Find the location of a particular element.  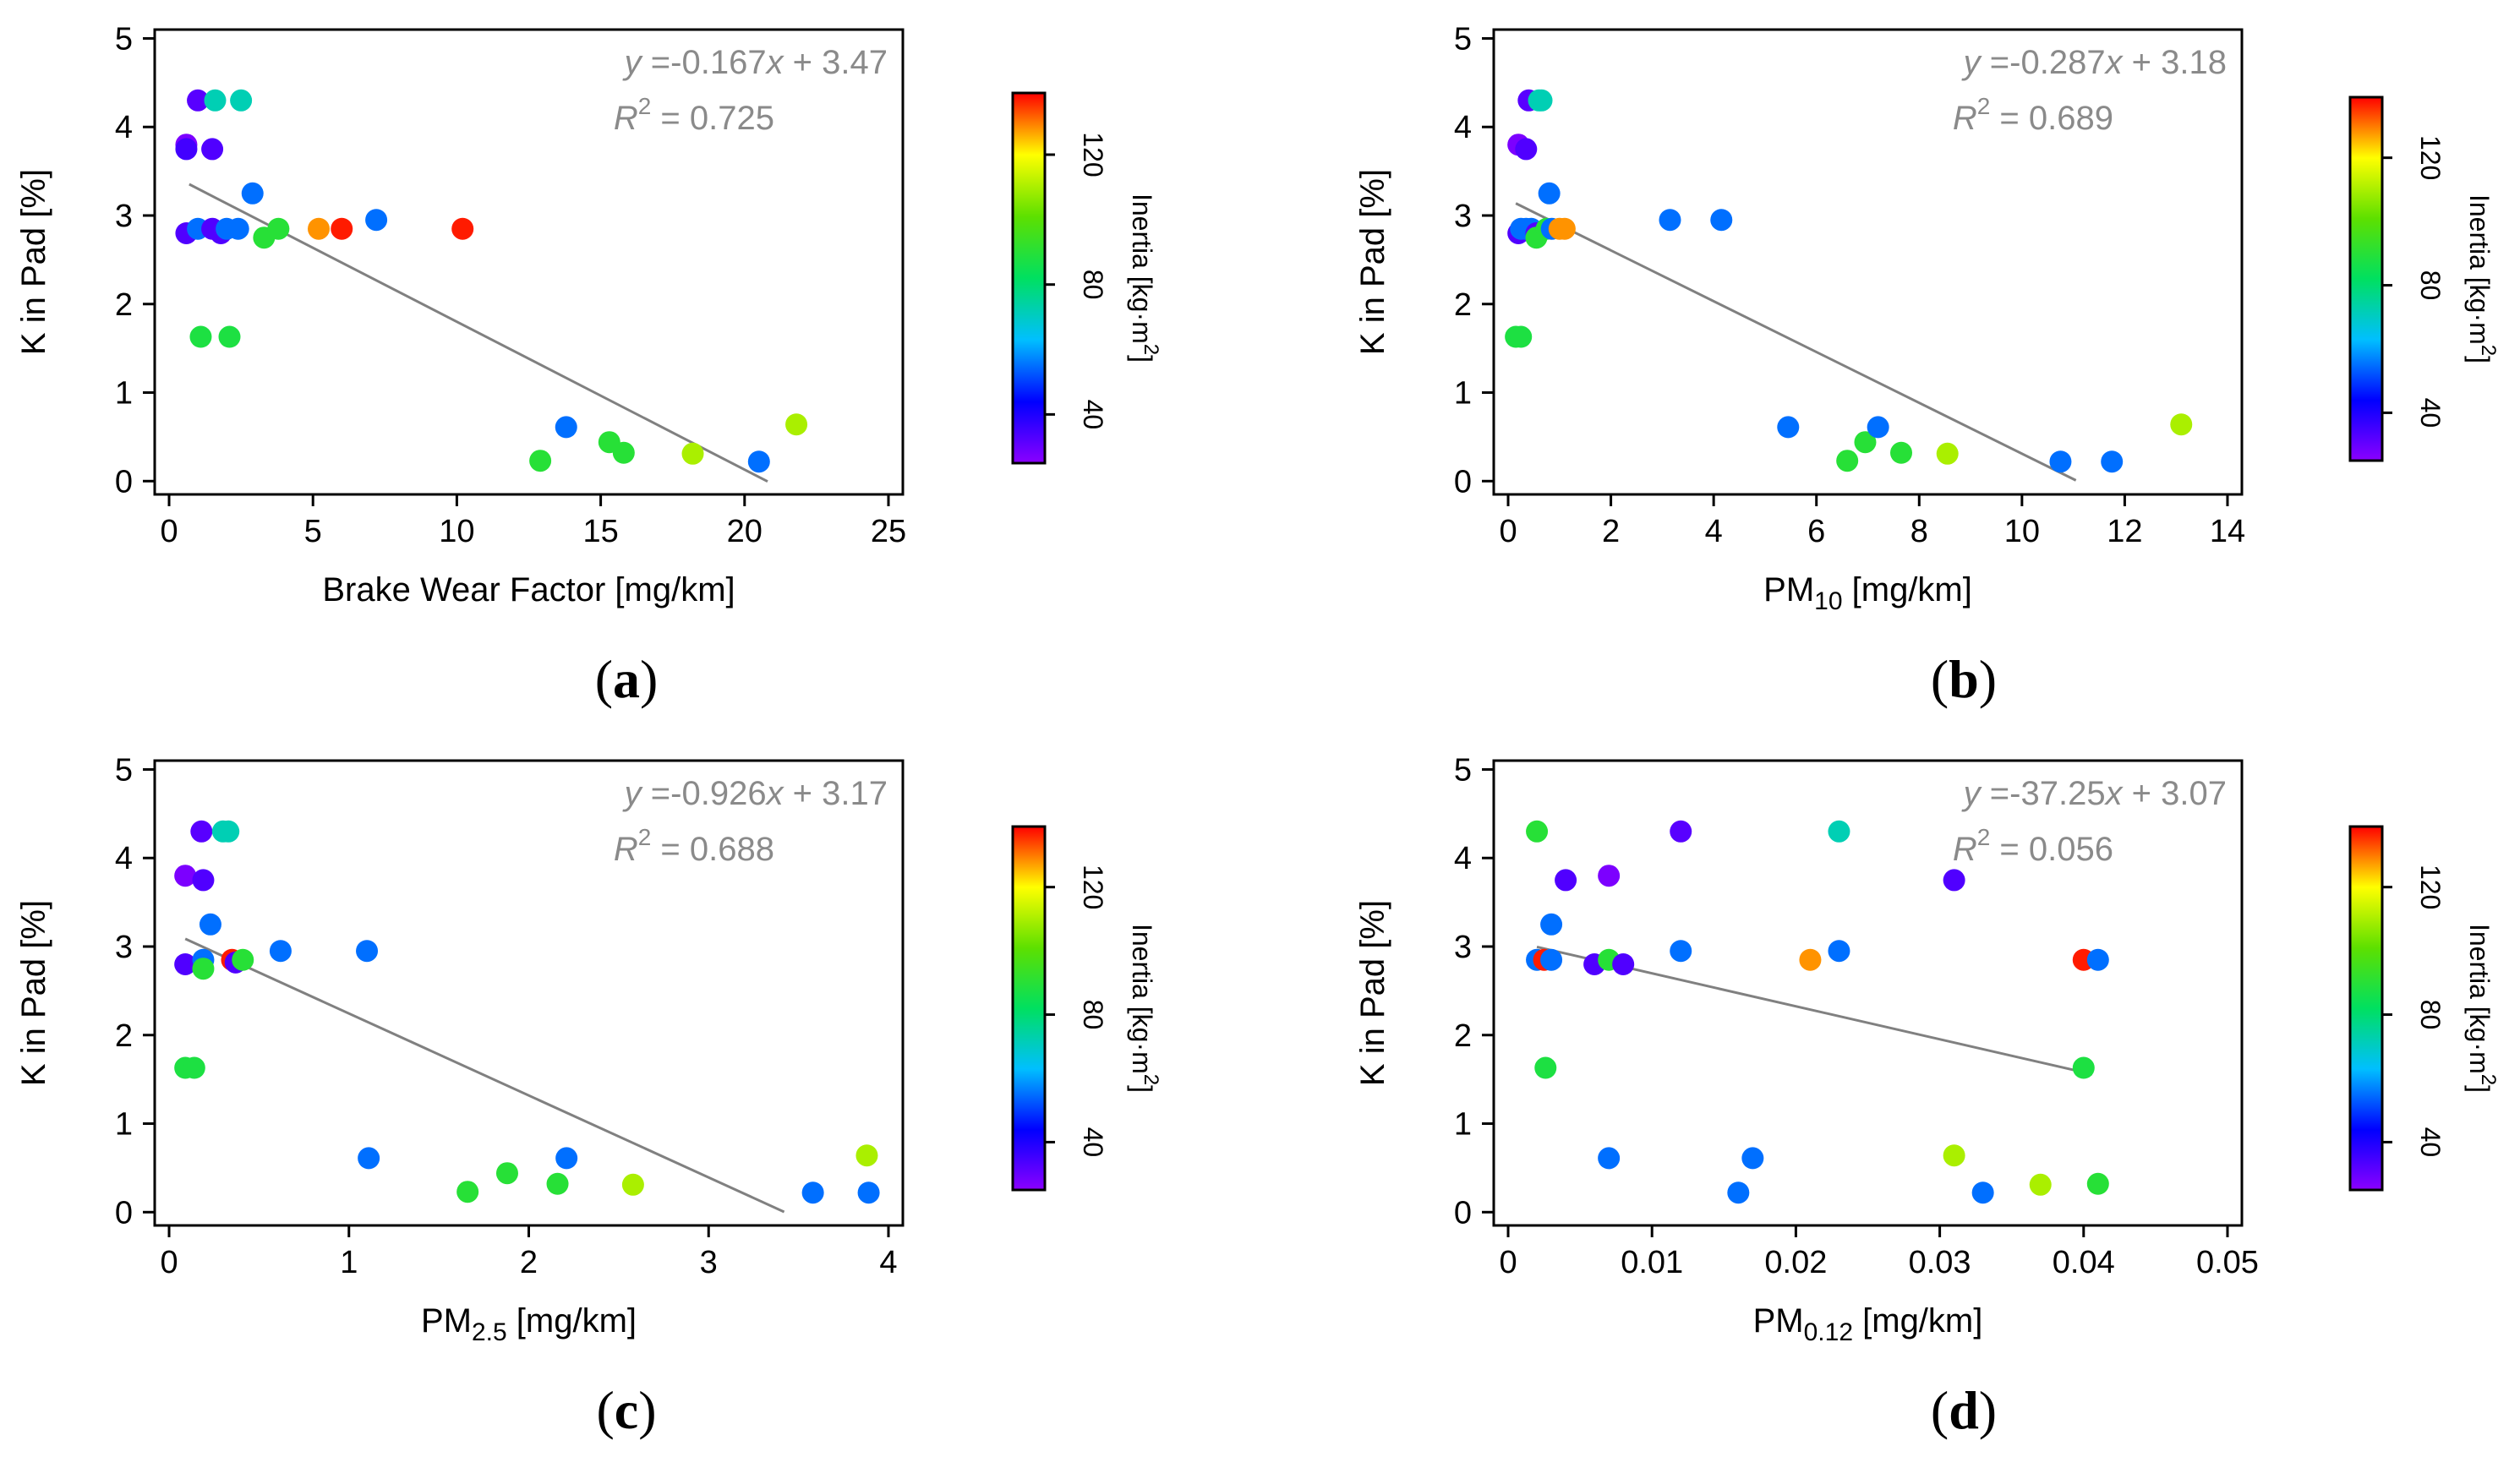

x-axis-label-c: PM2.5 [mg/km] is located at coordinates (529, 1324).